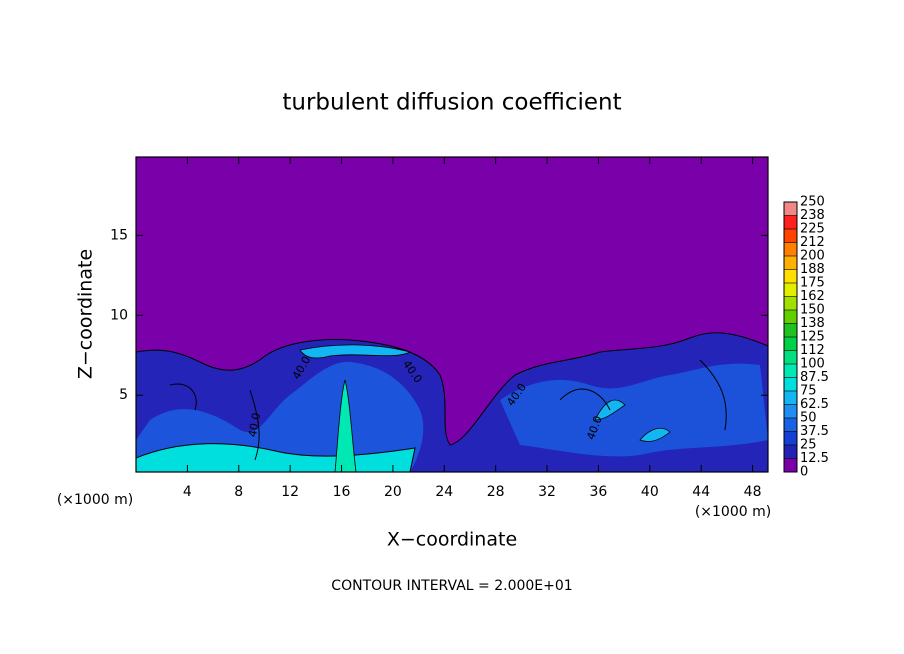  What do you see at coordinates (812, 215) in the screenshot?
I see `colorbar-tick-label: 238` at bounding box center [812, 215].